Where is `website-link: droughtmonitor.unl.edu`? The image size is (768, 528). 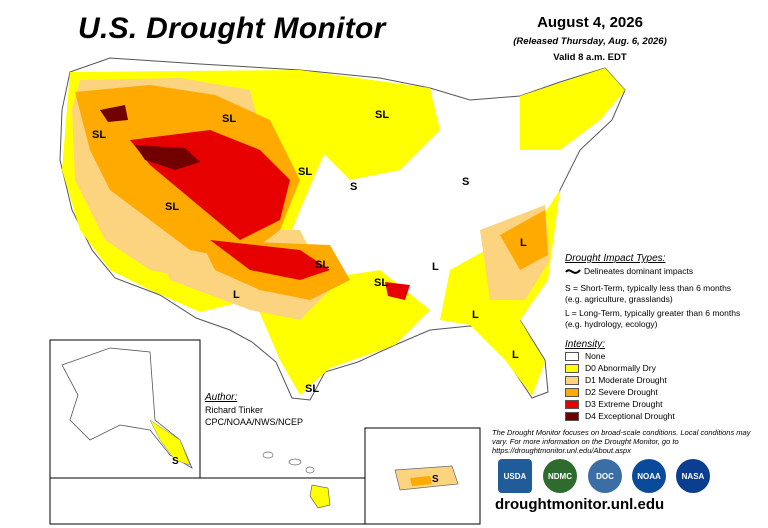
website-link: droughtmonitor.unl.edu is located at coordinates (580, 504).